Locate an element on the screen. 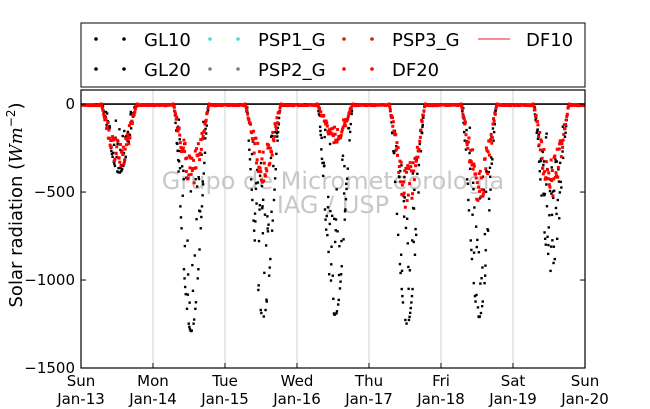  y-axis-label-unit: Wm is located at coordinates (16, 145).